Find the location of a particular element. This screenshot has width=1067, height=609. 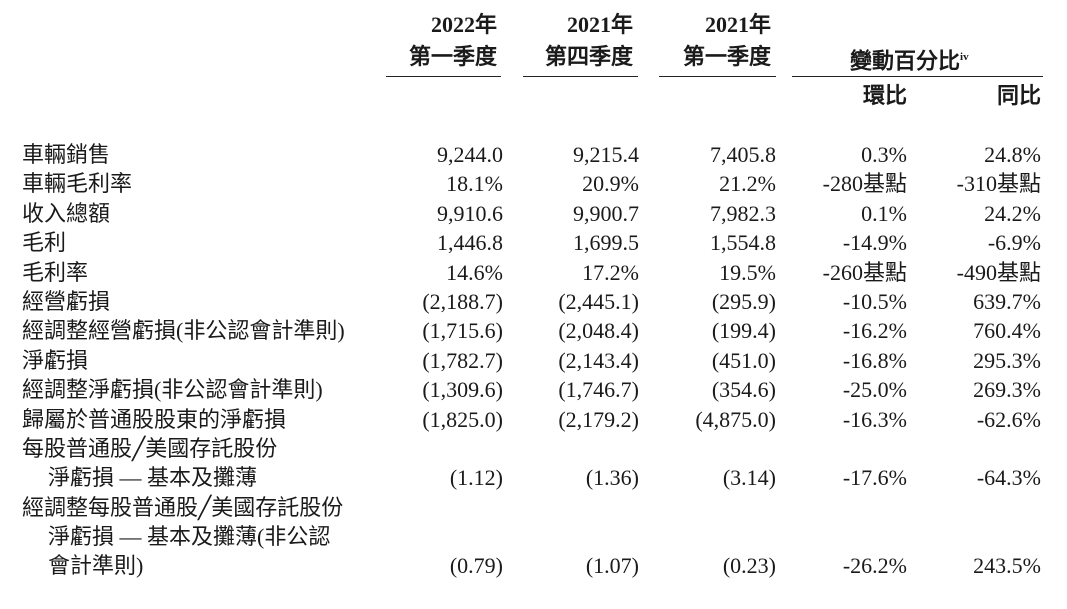

cell-q1-2022: (2,188.7) is located at coordinates (462, 301).